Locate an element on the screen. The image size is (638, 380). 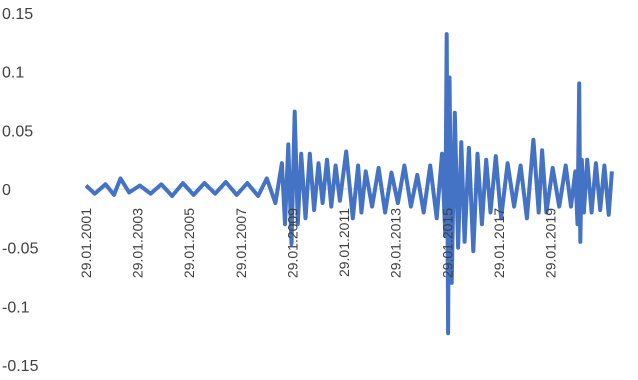
y-axis-ticks: 0.15 0.1 0.05 0 -0.05 -0.1 -0.15 is located at coordinates (20, 190).